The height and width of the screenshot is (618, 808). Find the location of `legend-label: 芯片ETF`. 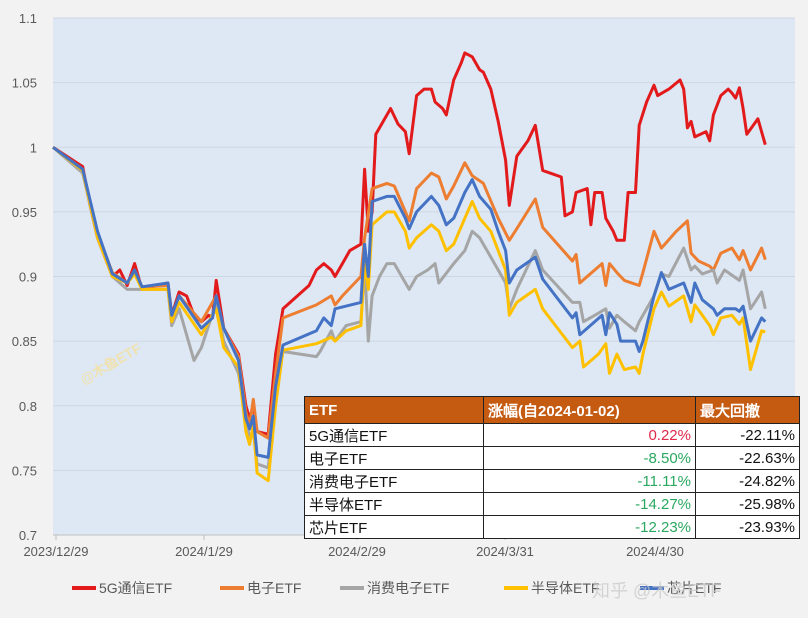

legend-label: 芯片ETF is located at coordinates (694, 588).